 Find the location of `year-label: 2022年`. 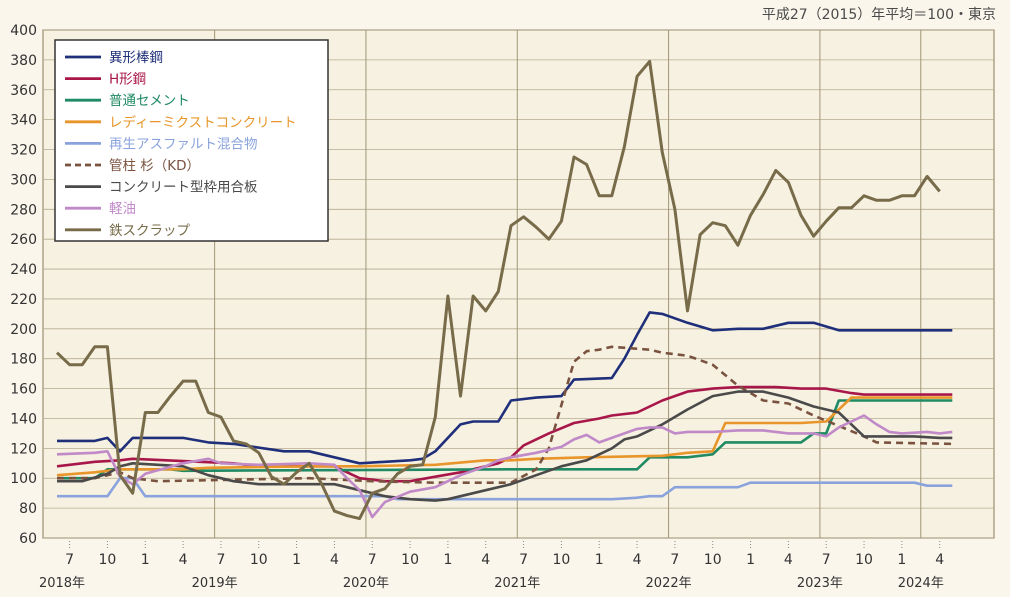

year-label: 2022年 is located at coordinates (669, 583).